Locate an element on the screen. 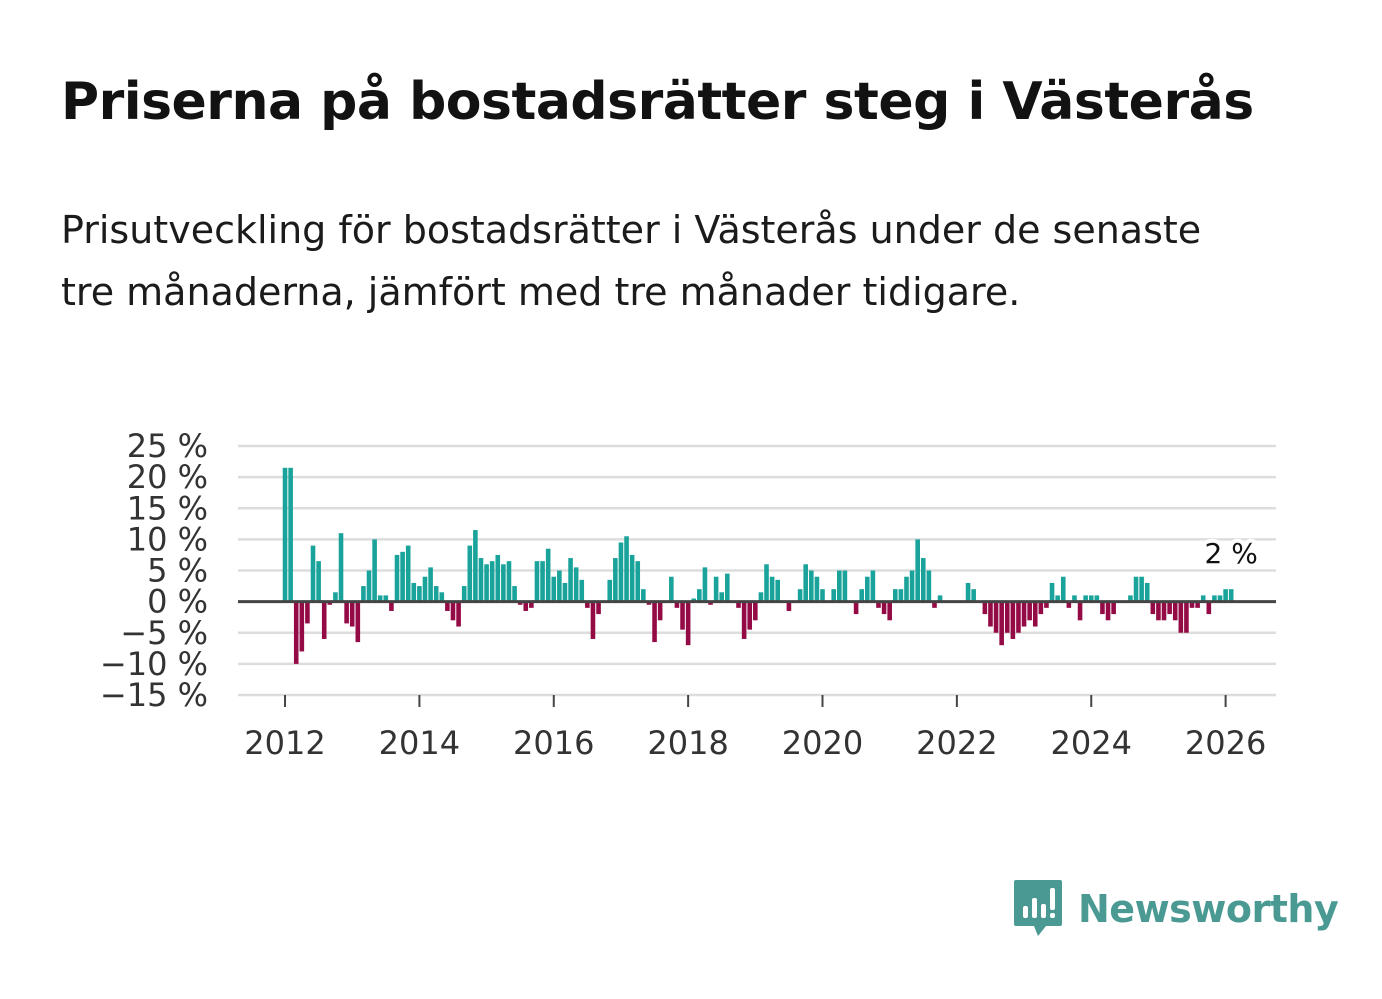 This screenshot has width=1382, height=999. x-tick-label: 2012 is located at coordinates (284, 743).